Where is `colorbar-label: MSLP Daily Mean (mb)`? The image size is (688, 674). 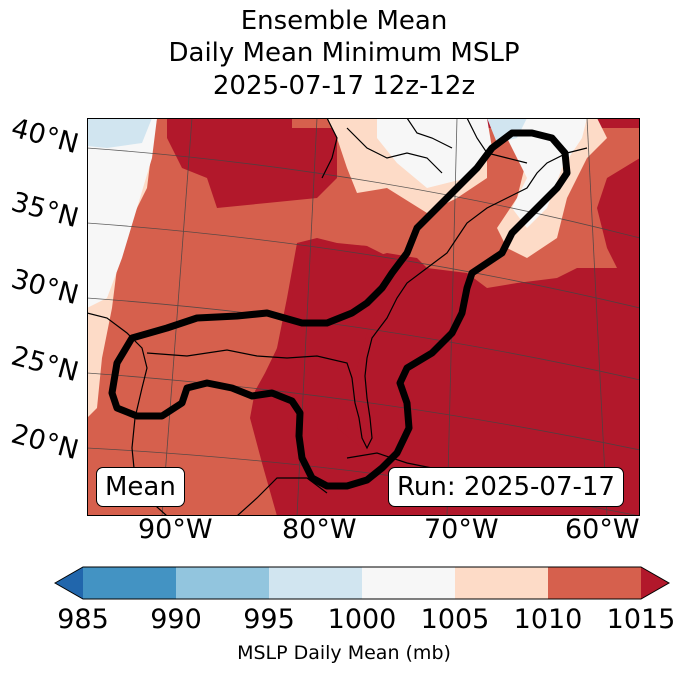 colorbar-label: MSLP Daily Mean (mb) is located at coordinates (344, 653).